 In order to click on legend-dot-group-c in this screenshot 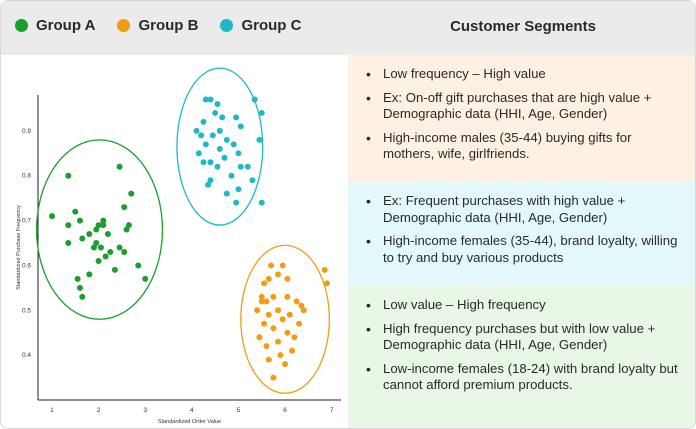, I will do `click(227, 25)`.